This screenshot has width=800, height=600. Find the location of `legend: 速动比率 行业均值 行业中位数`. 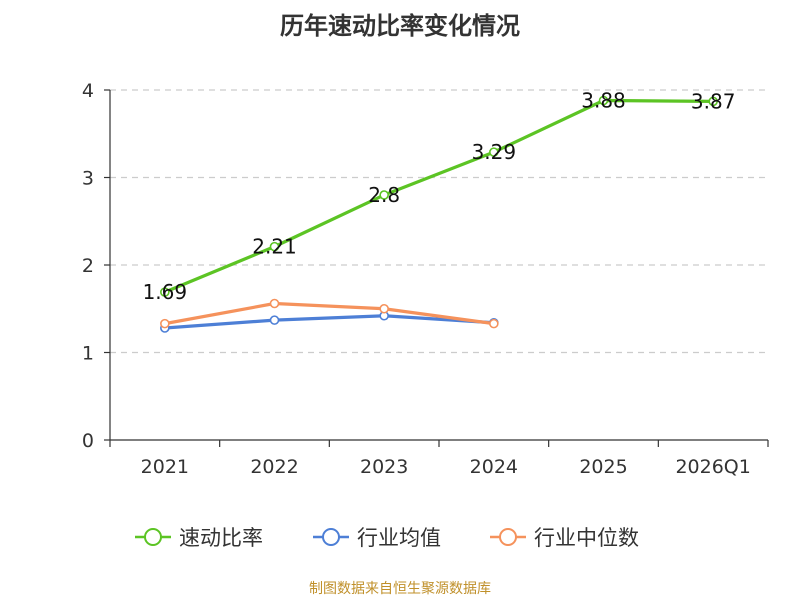

legend: 速动比率 行业均值 行业中位数 is located at coordinates (387, 538).